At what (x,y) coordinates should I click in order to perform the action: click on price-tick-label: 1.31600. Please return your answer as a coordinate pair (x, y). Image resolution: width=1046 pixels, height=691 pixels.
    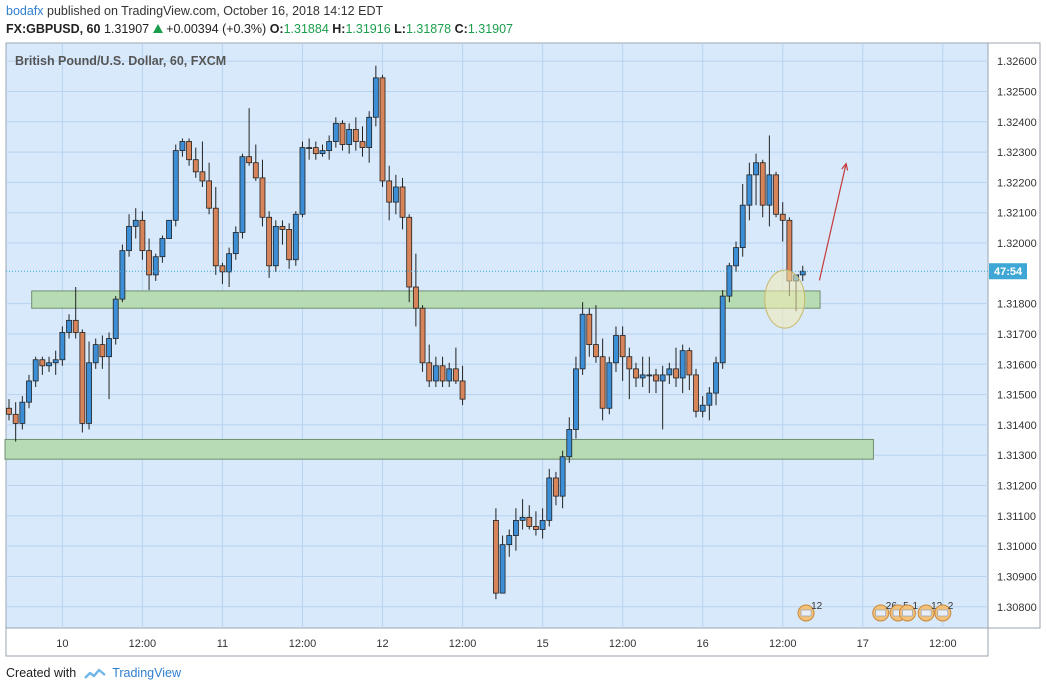
    Looking at the image, I should click on (1017, 365).